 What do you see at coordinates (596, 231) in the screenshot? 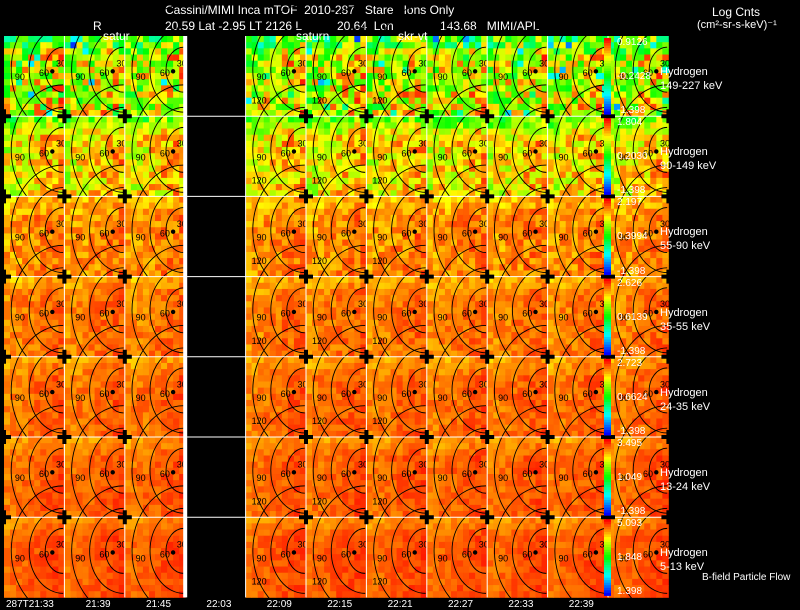
I see `saturn-marker` at bounding box center [596, 231].